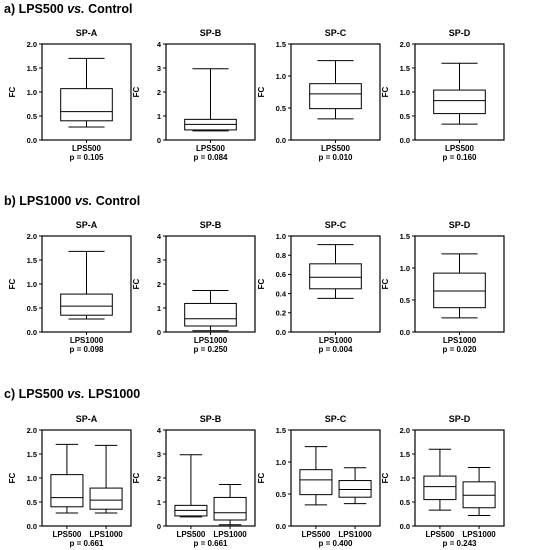 The image size is (534, 550). What do you see at coordinates (281, 274) in the screenshot?
I see `y-tick-label: 0.6` at bounding box center [281, 274].